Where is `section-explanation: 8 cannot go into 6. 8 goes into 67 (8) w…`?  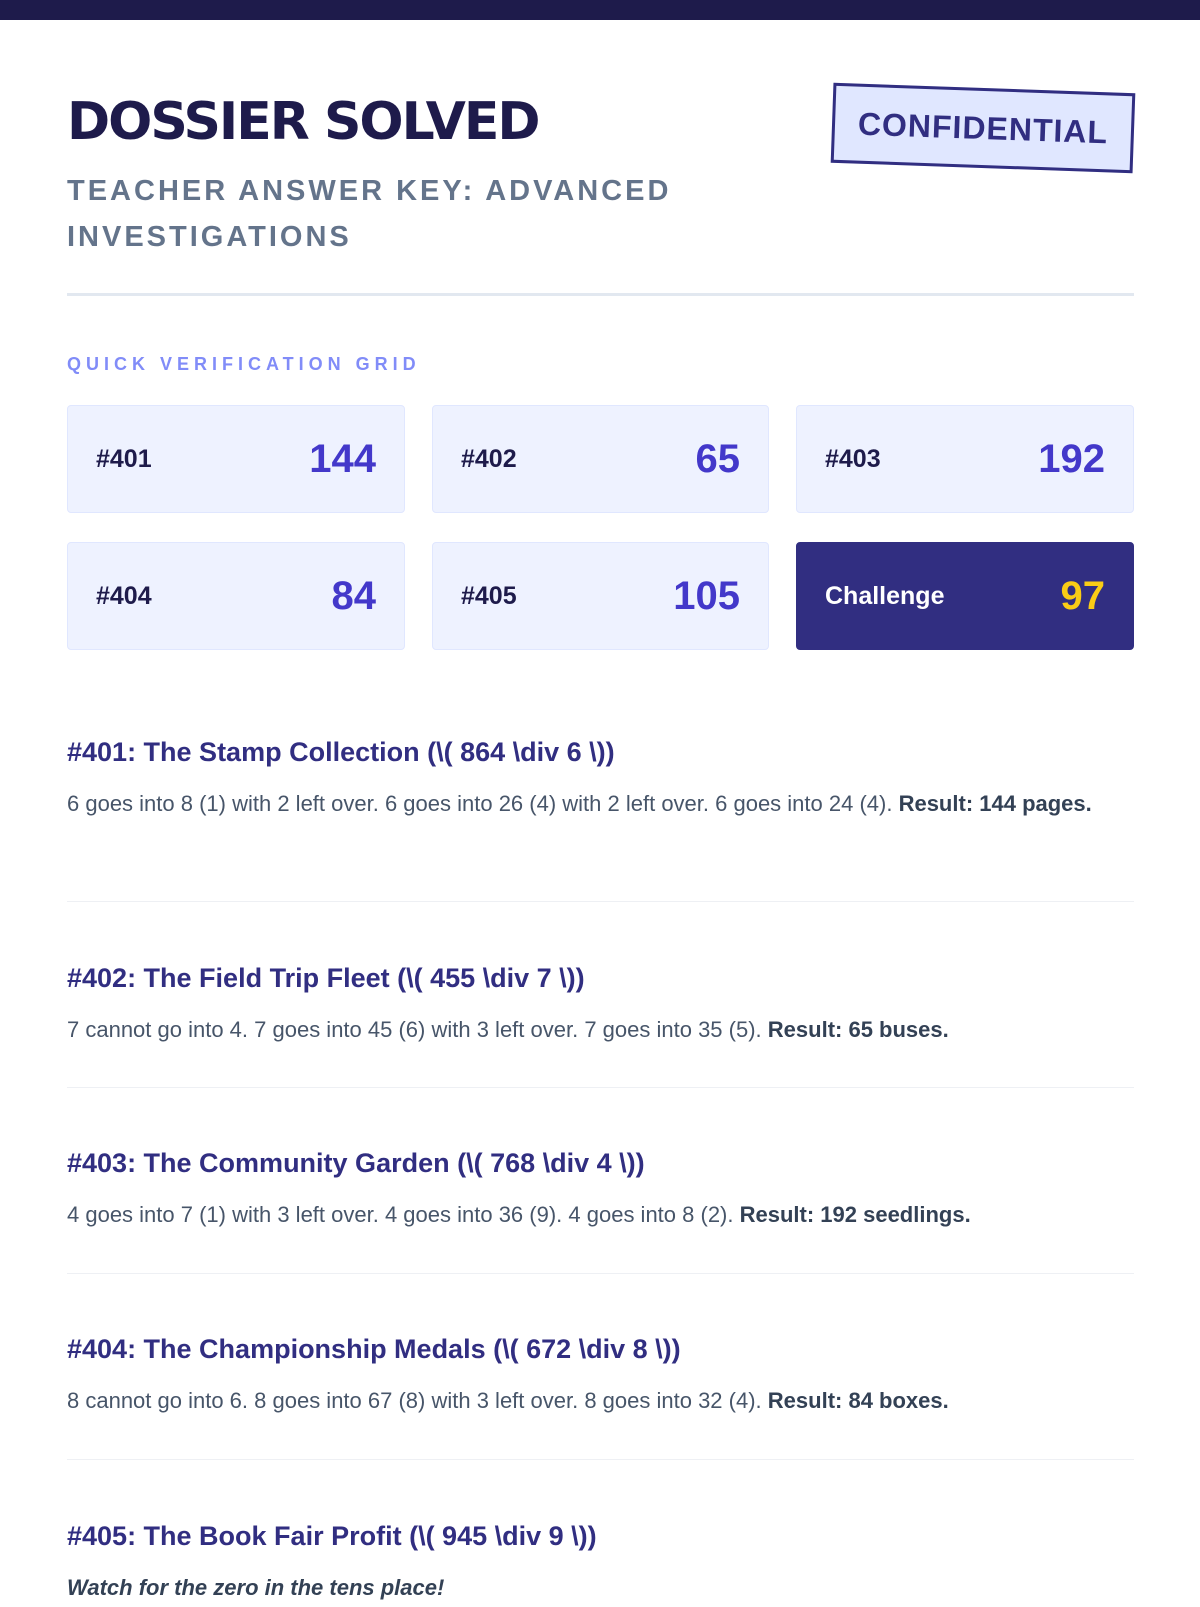
section-explanation: 8 cannot go into 6. 8 goes into 67 (8) w… is located at coordinates (600, 1400).